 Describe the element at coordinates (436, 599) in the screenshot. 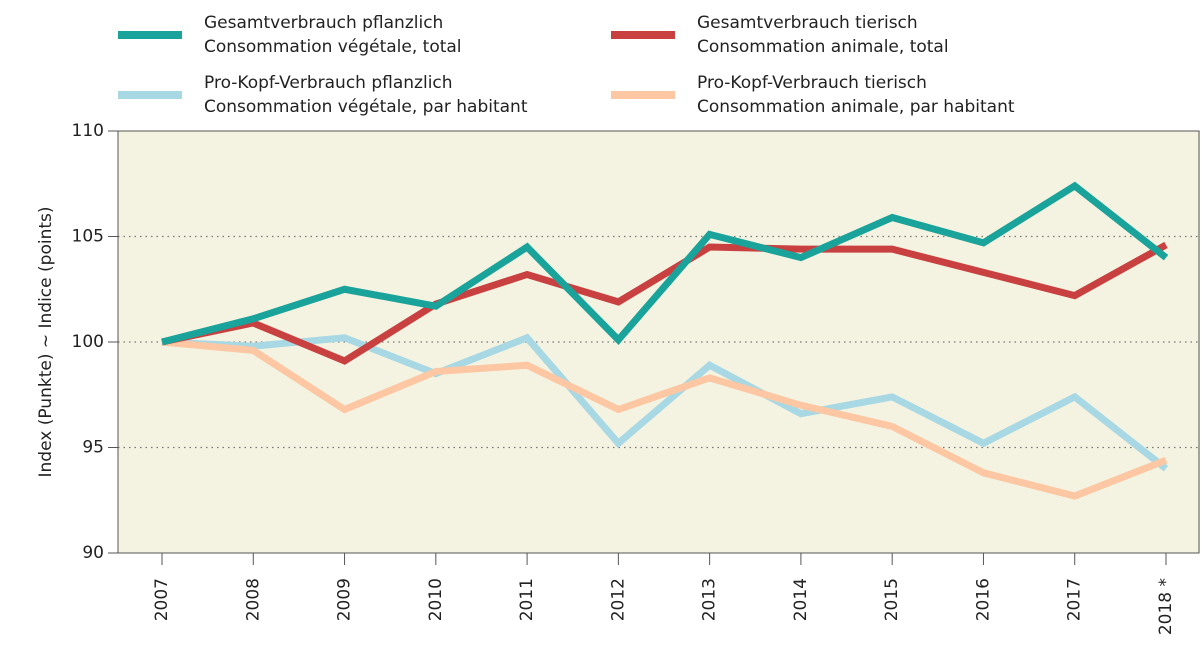

I see `x-tick-label: 2010` at that location.